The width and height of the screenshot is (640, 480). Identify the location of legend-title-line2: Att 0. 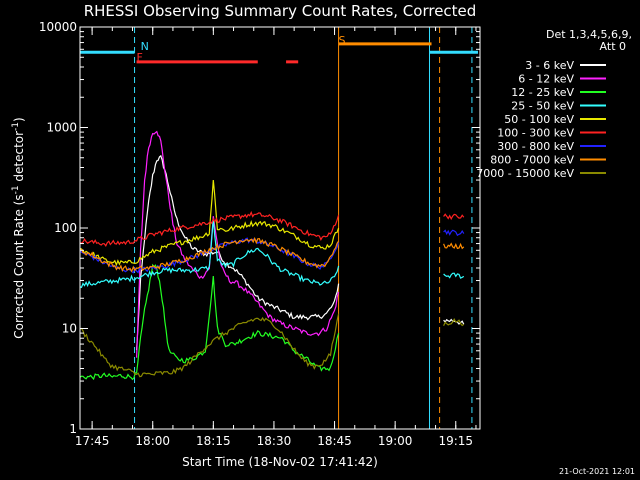
(613, 46).